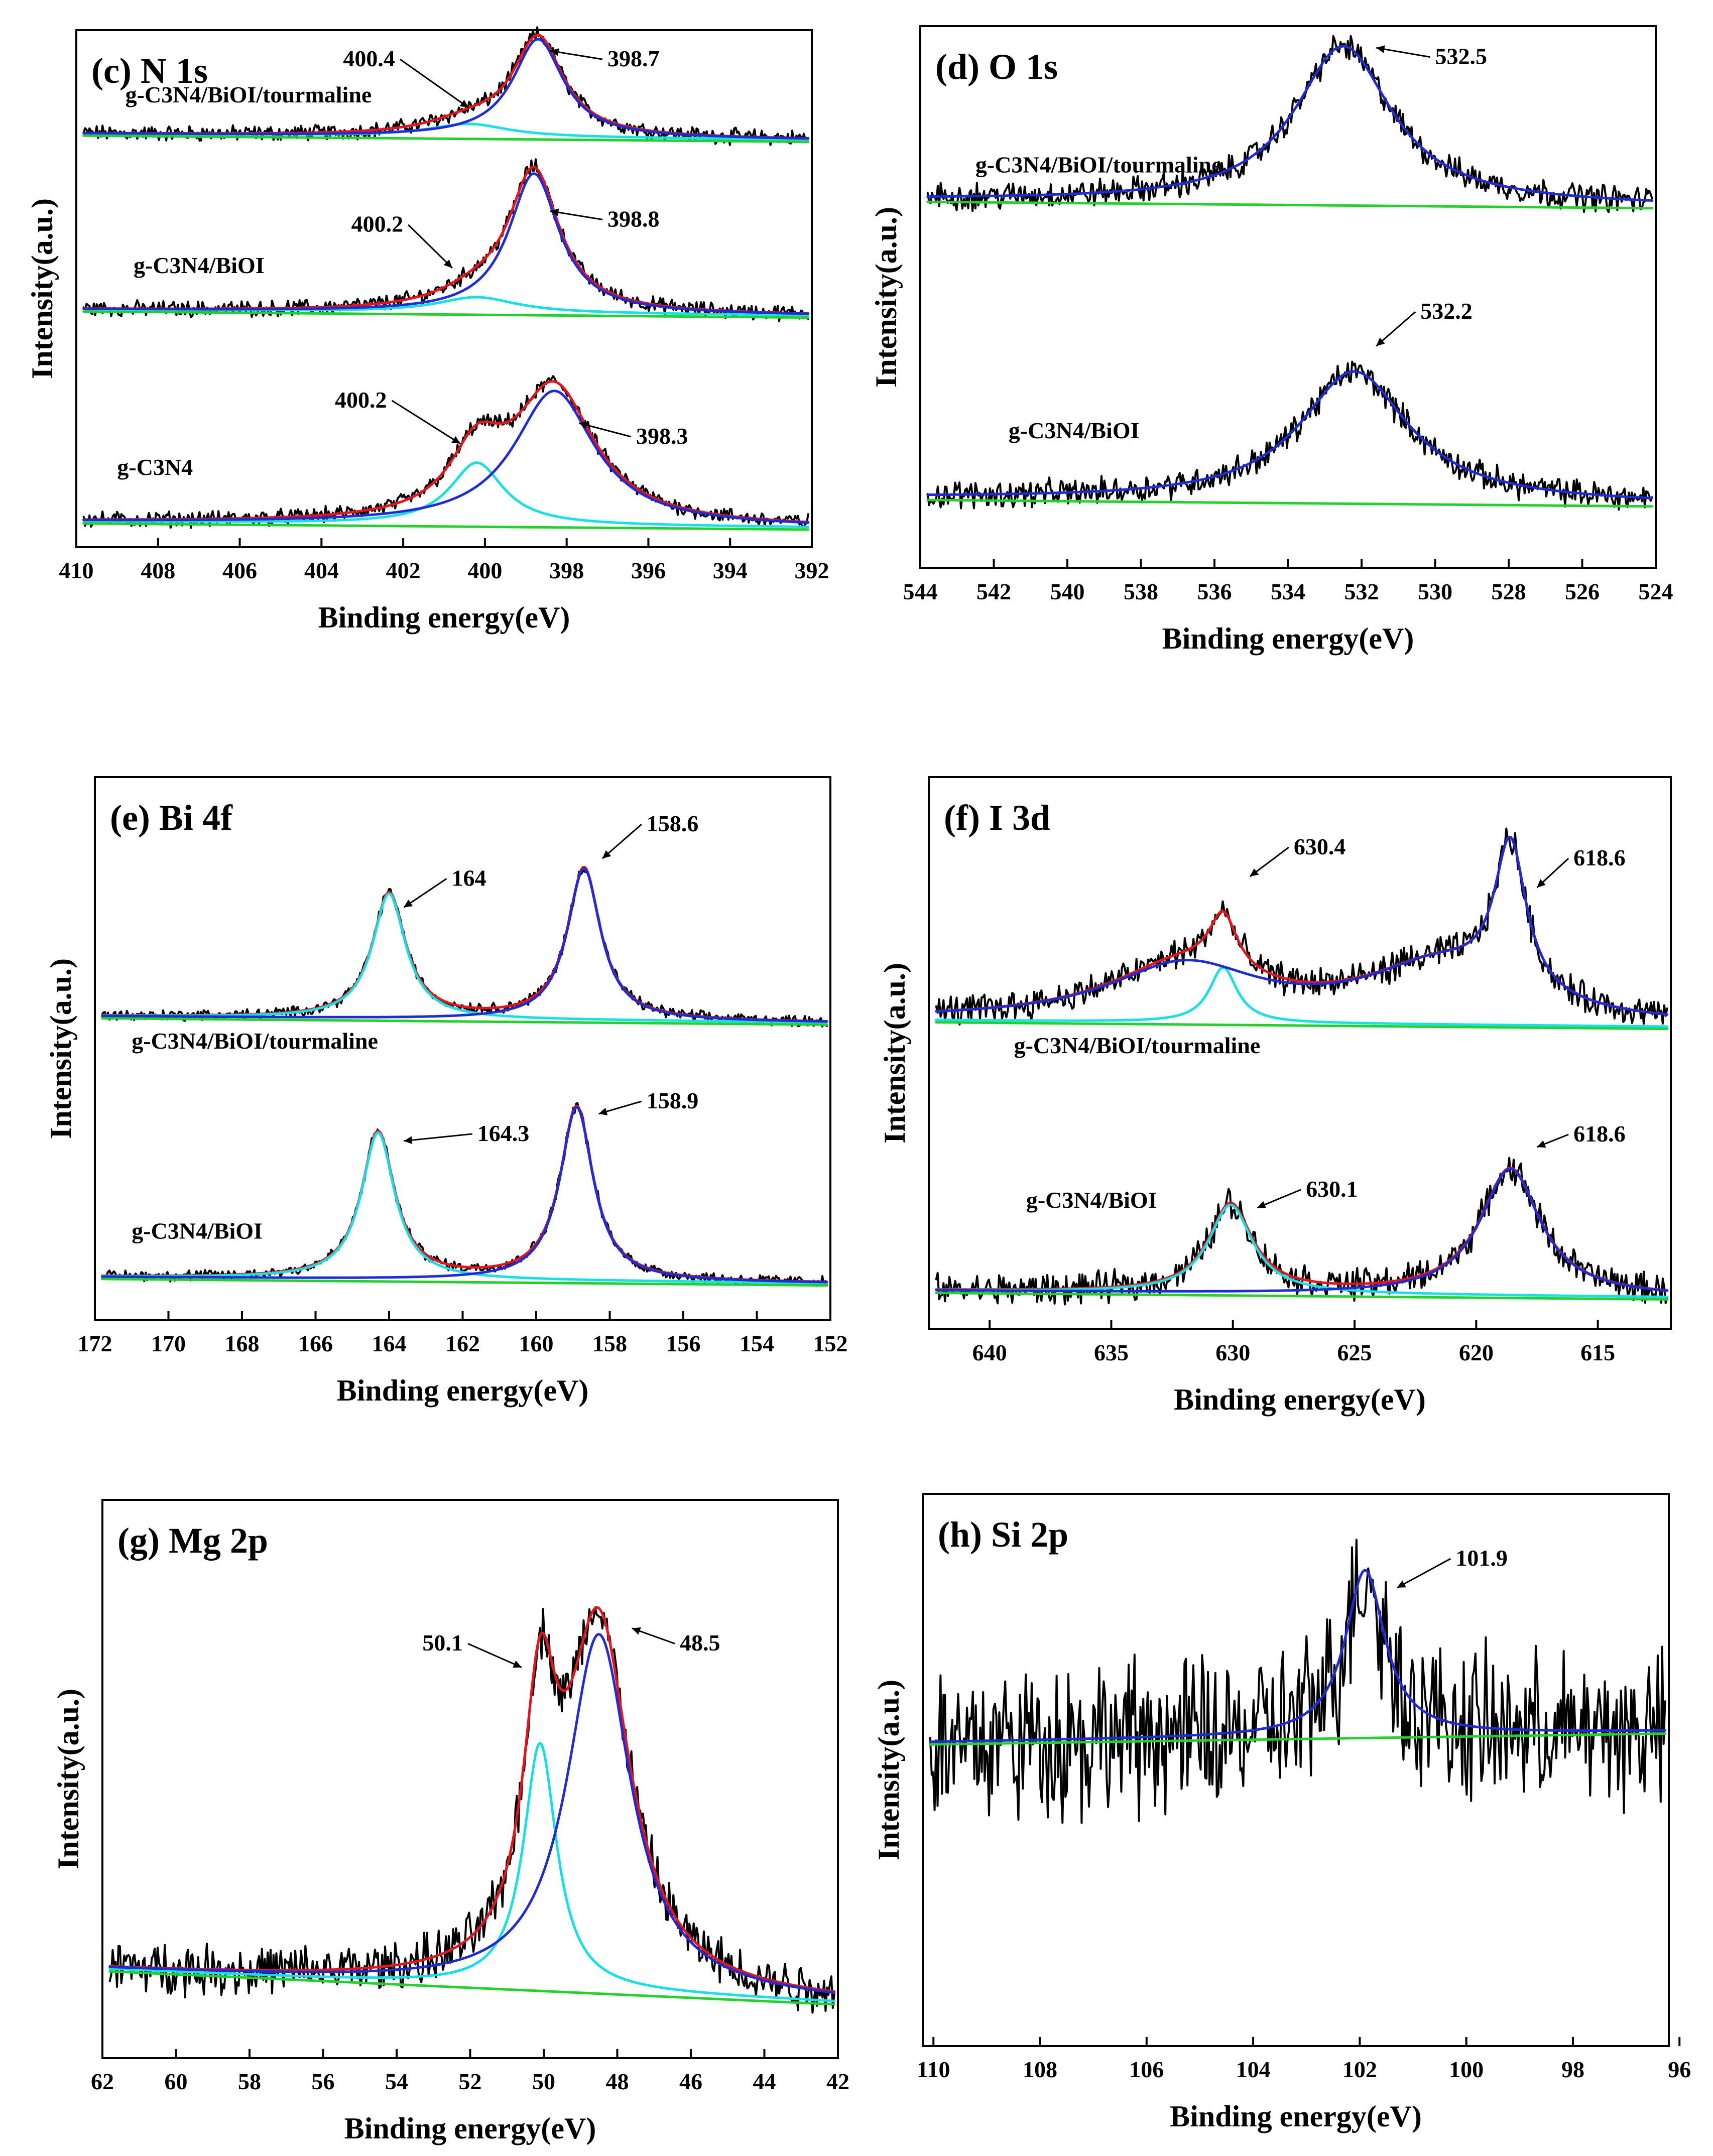  I want to click on peak-label: 158.6, so click(673, 824).